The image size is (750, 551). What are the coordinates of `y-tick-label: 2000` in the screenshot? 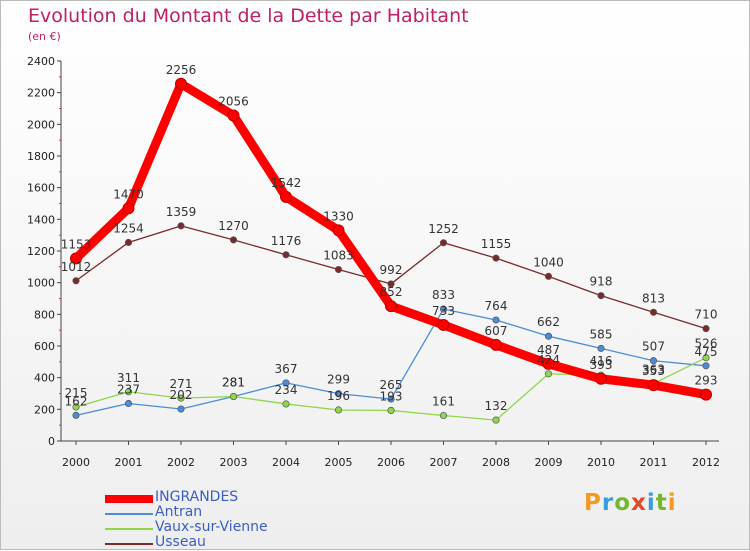 It's located at (41, 124).